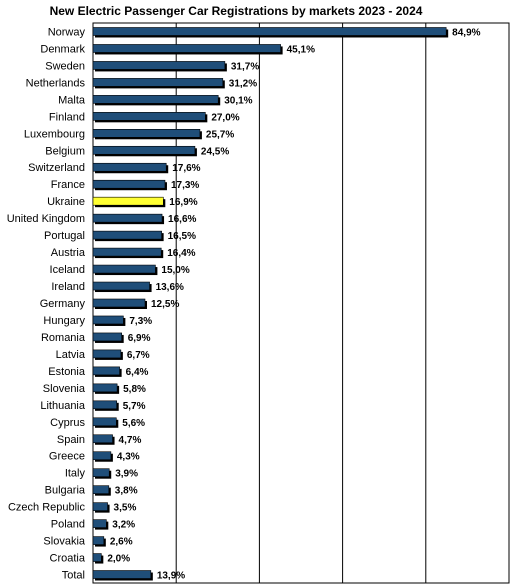 The image size is (510, 588). I want to click on category-label: Netherlands, so click(56, 83).